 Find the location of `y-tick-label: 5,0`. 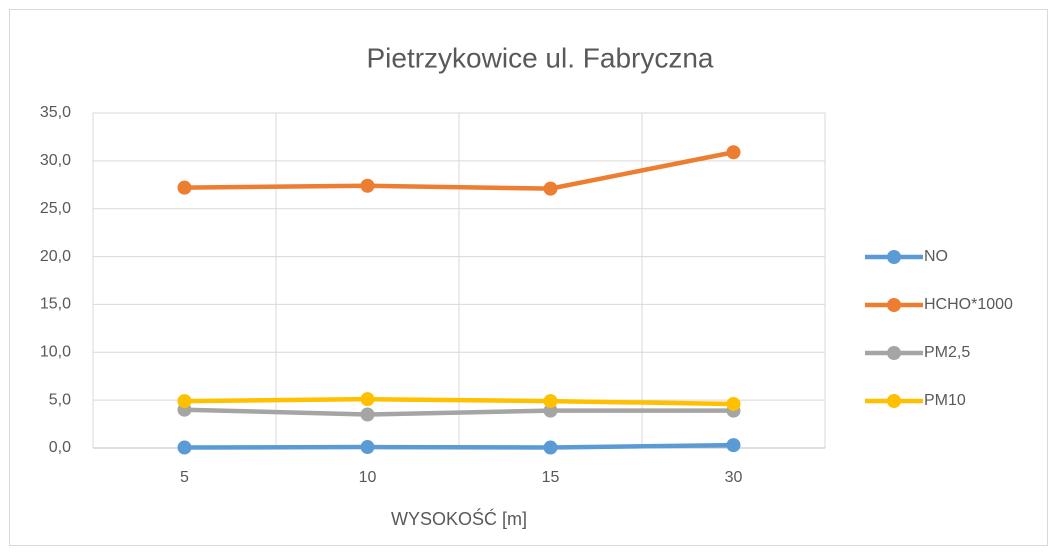

y-tick-label: 5,0 is located at coordinates (60, 399).